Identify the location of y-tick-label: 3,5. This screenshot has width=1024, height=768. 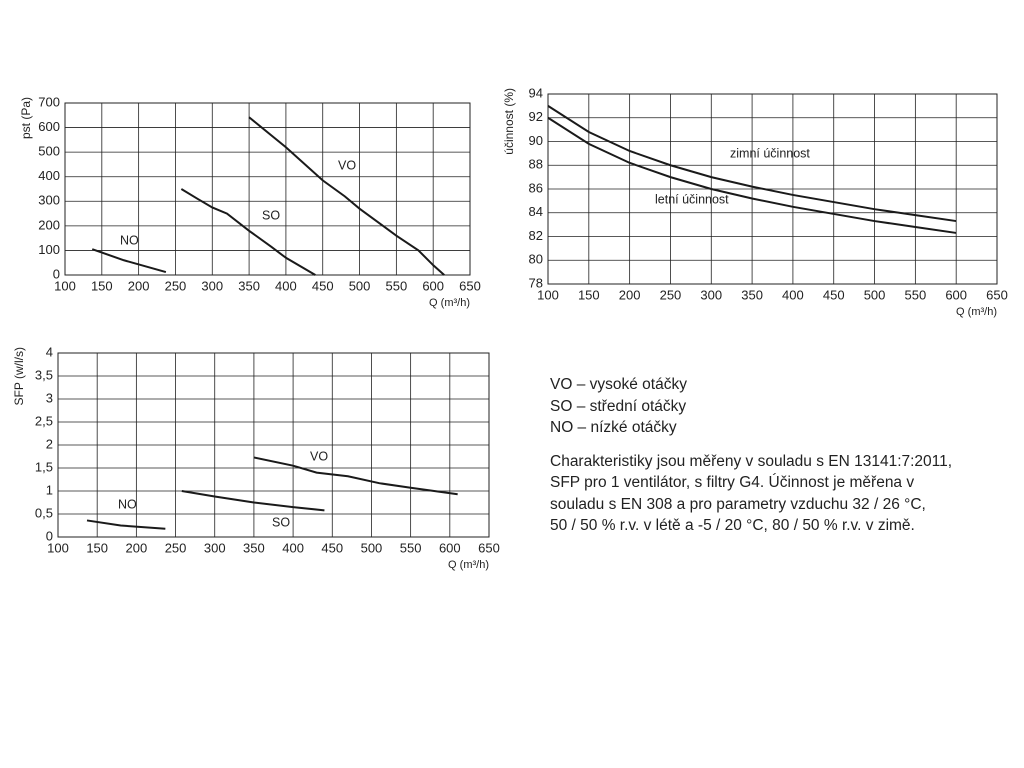
(44, 374).